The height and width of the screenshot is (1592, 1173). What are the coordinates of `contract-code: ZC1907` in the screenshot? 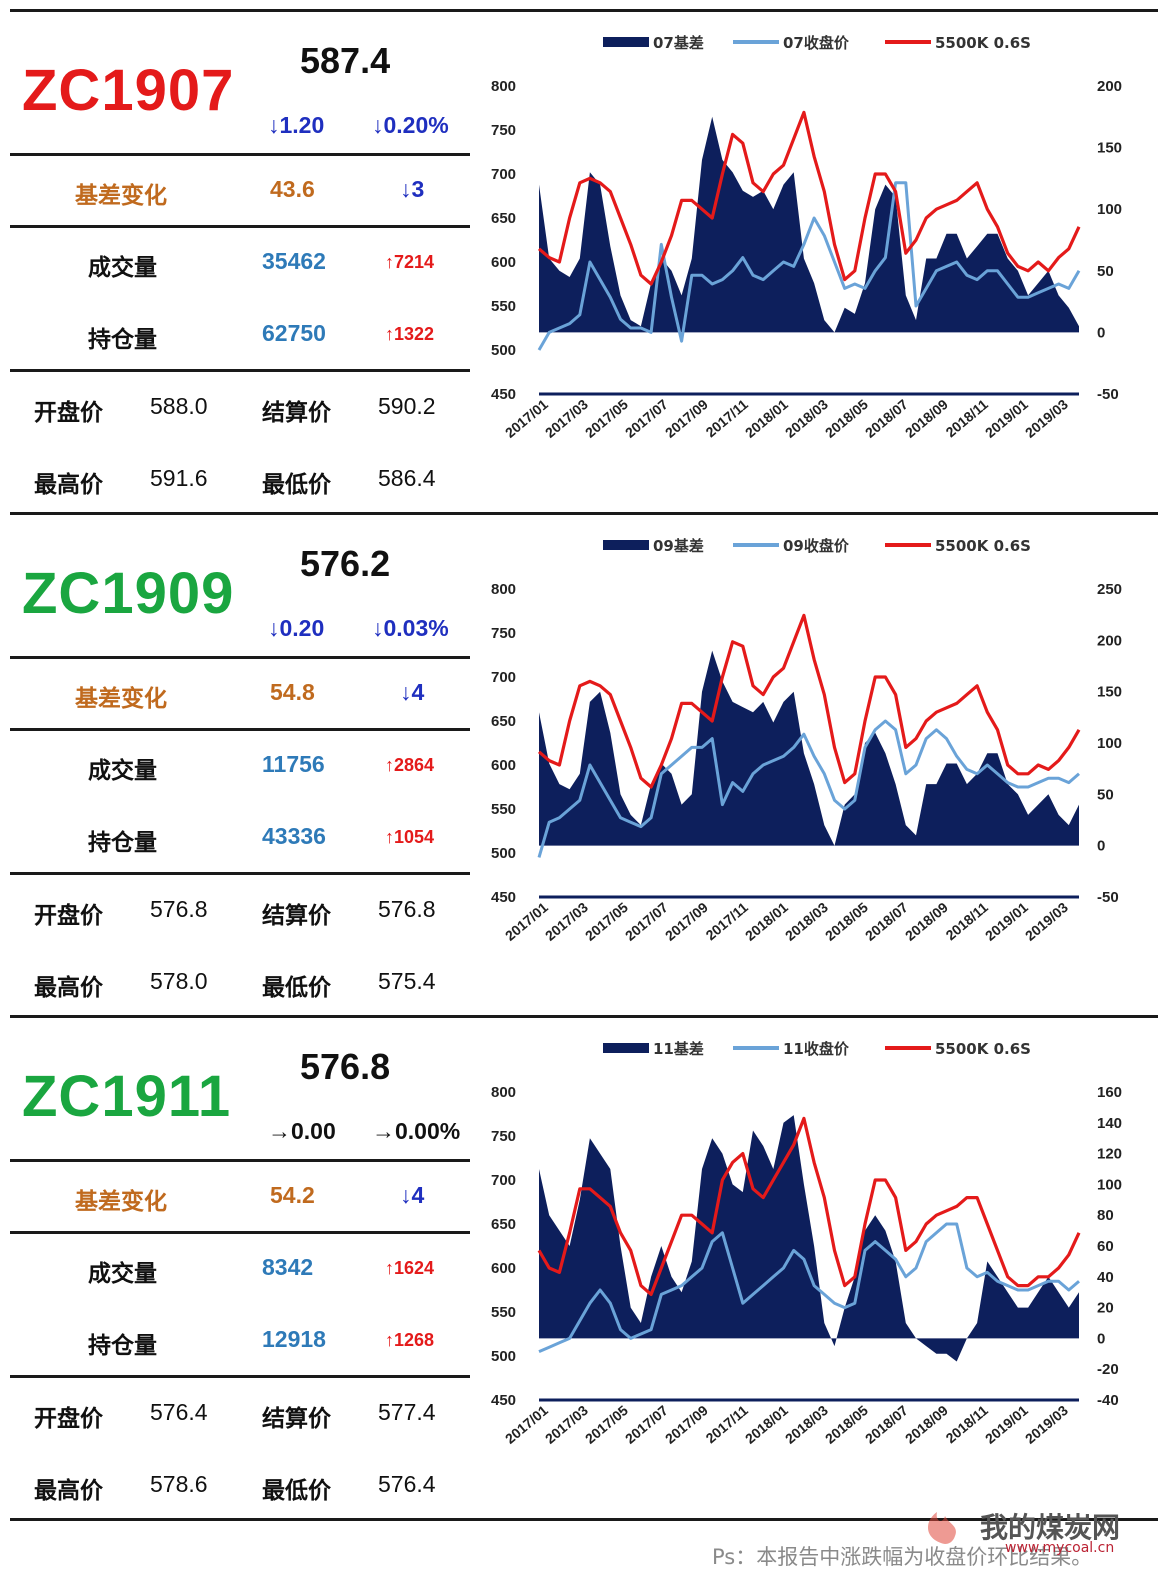 It's located at (128, 90).